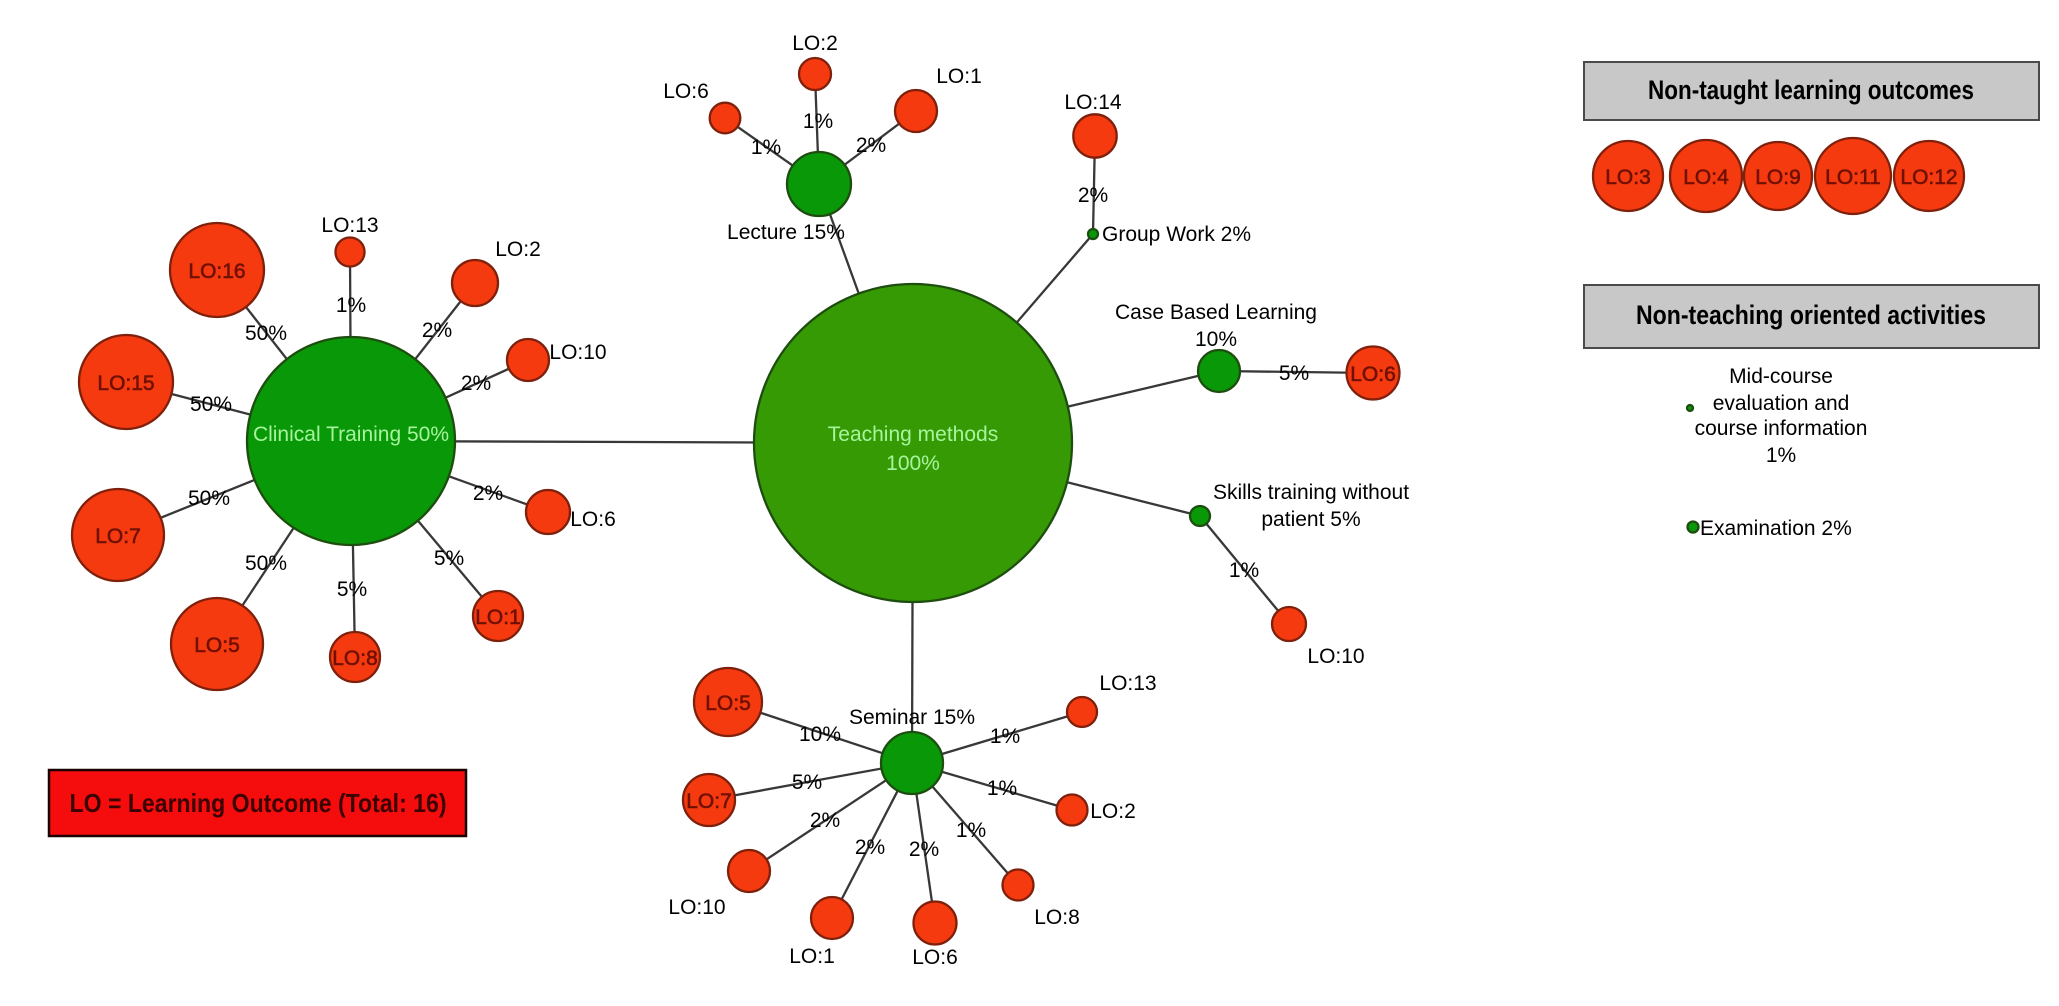  What do you see at coordinates (1811, 315) in the screenshot?
I see `svg-text:Non-teaching oriented activiti: Non-teaching oriented activities` at bounding box center [1811, 315].